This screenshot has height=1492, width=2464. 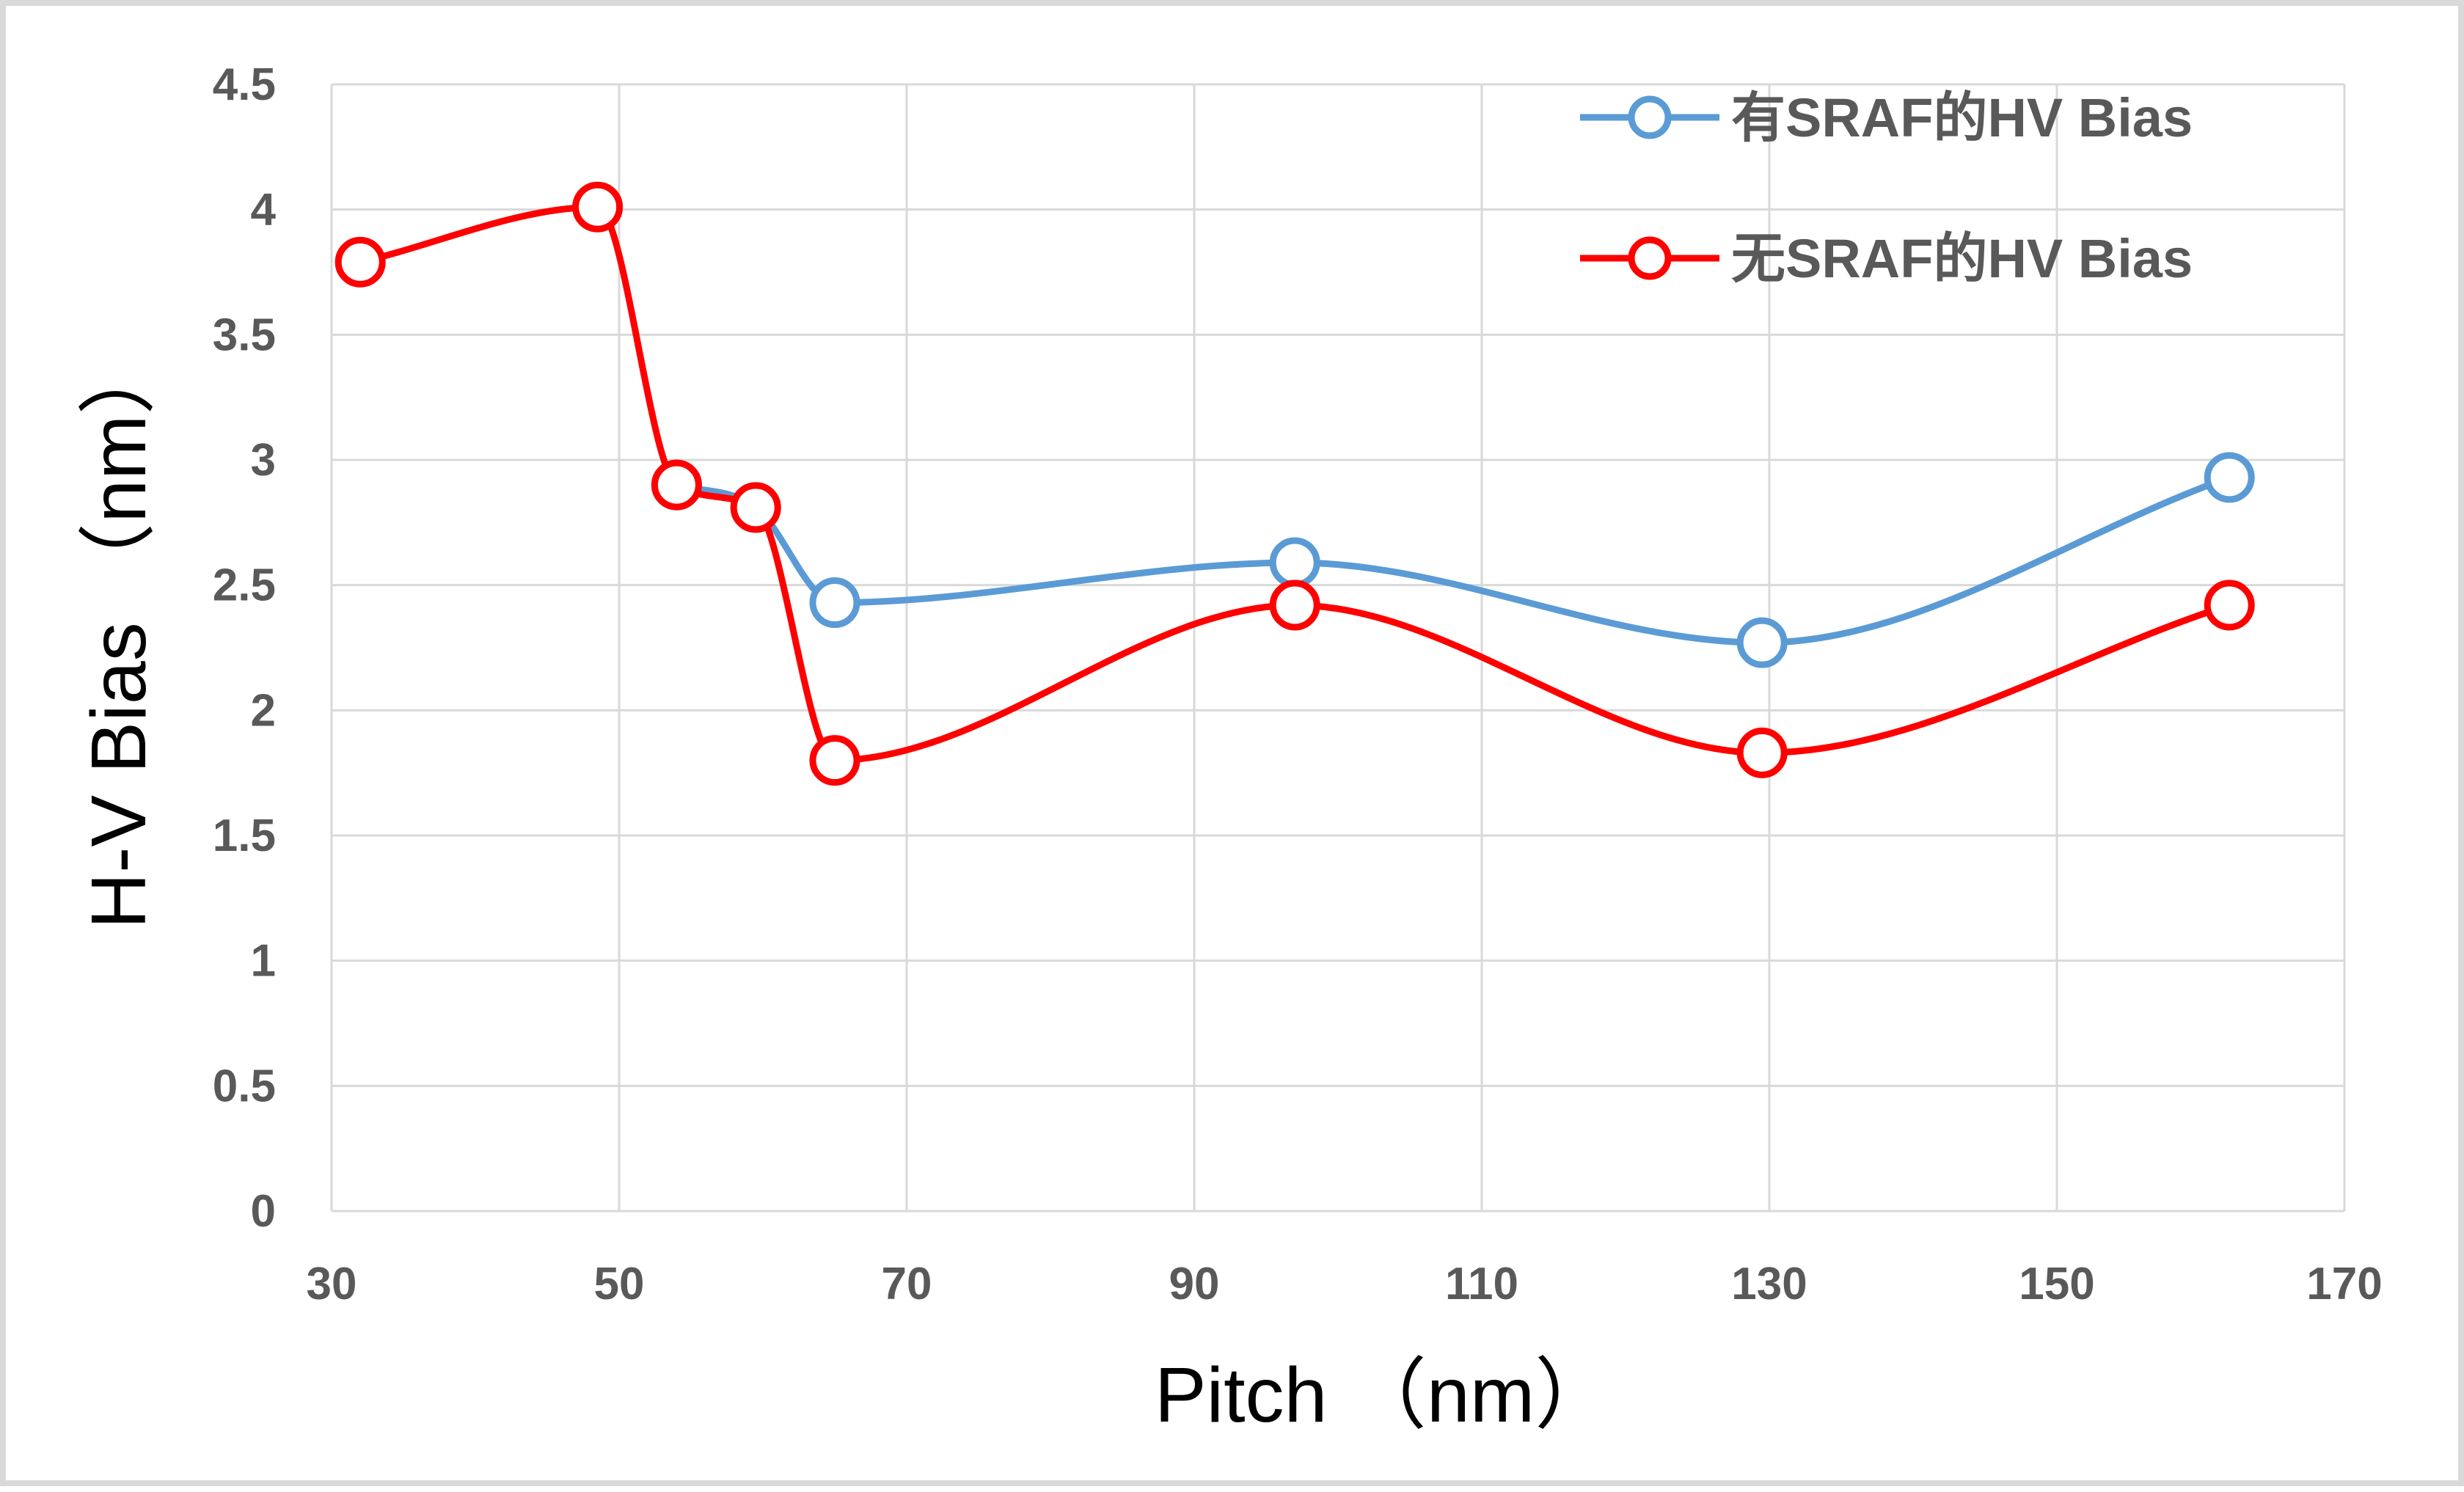 I want to click on y-tick-label: 0.5, so click(x=245, y=1086).